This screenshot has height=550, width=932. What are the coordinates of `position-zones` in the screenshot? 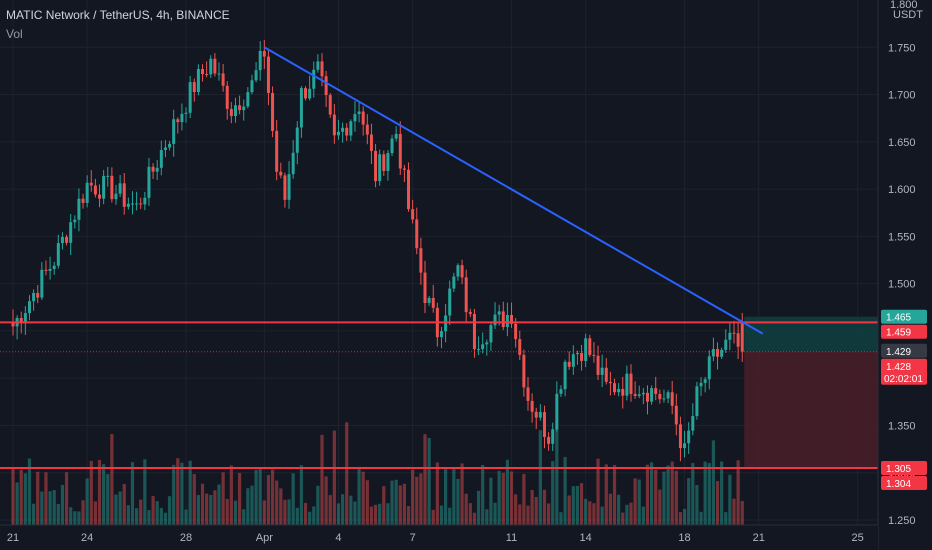 It's located at (811, 392).